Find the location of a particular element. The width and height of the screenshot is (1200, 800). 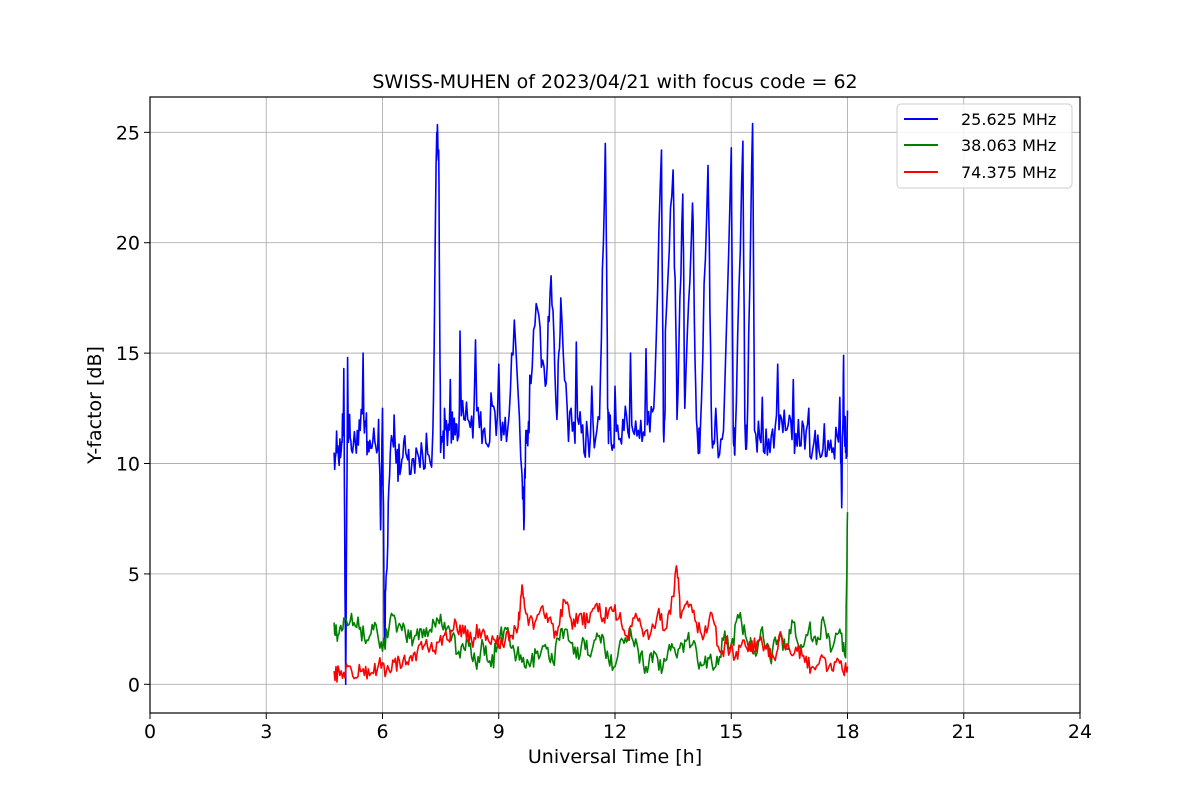

y-tick-label: 10 is located at coordinates (128, 465).